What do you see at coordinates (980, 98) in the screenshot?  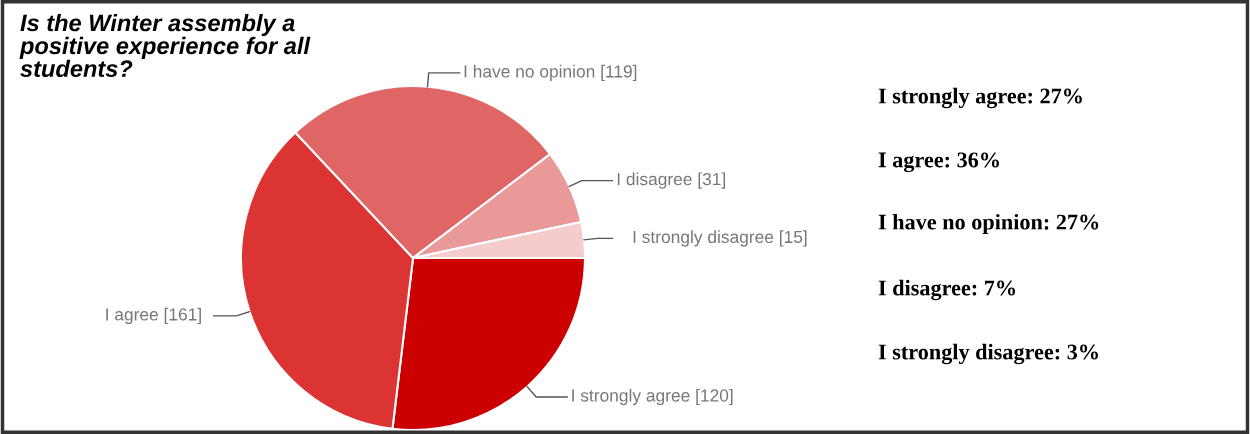 I see `text: I strongly agree: 27%` at bounding box center [980, 98].